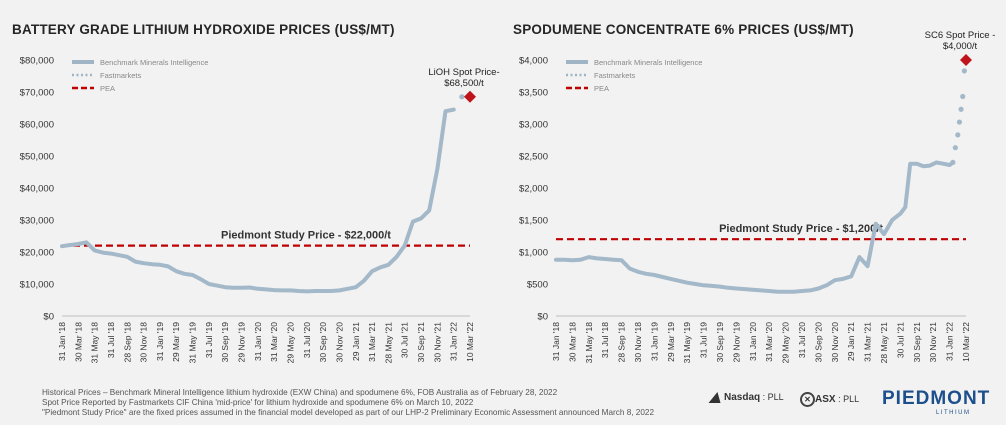 The width and height of the screenshot is (1006, 425). I want to click on y-tick-label: $1,000, so click(533, 253).